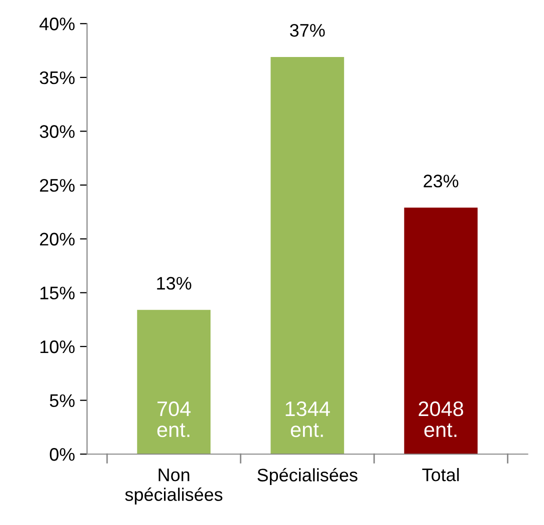  What do you see at coordinates (441, 181) in the screenshot?
I see `data-label: 23%` at bounding box center [441, 181].